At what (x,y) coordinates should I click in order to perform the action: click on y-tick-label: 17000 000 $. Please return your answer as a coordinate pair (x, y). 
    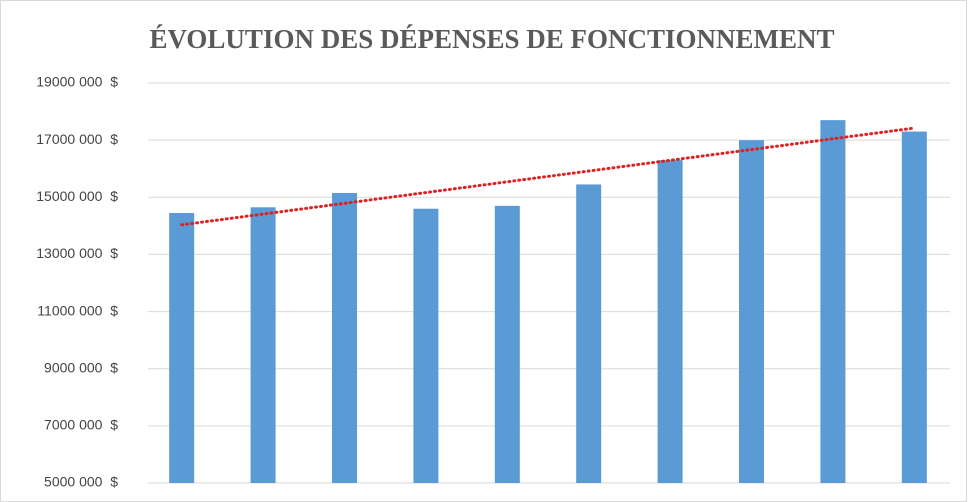
    Looking at the image, I should click on (77, 139).